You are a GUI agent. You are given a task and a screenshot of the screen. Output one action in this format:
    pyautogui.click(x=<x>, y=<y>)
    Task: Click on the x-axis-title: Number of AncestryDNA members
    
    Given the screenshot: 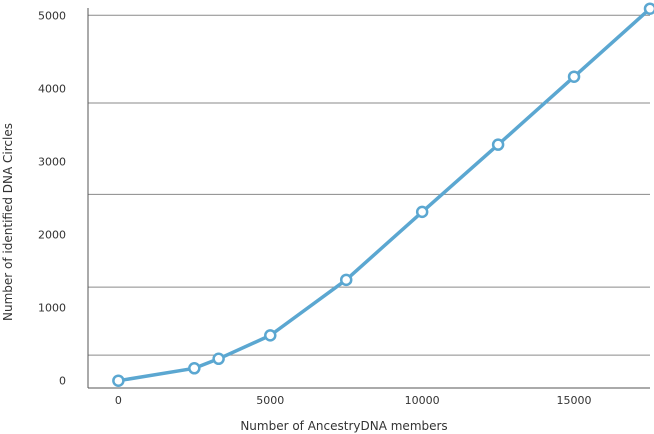 What is the action you would take?
    pyautogui.click(x=343, y=426)
    